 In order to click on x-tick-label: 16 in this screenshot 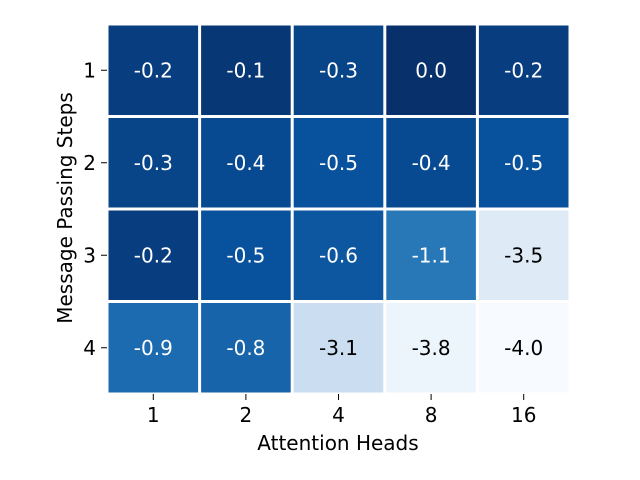, I will do `click(523, 415)`.